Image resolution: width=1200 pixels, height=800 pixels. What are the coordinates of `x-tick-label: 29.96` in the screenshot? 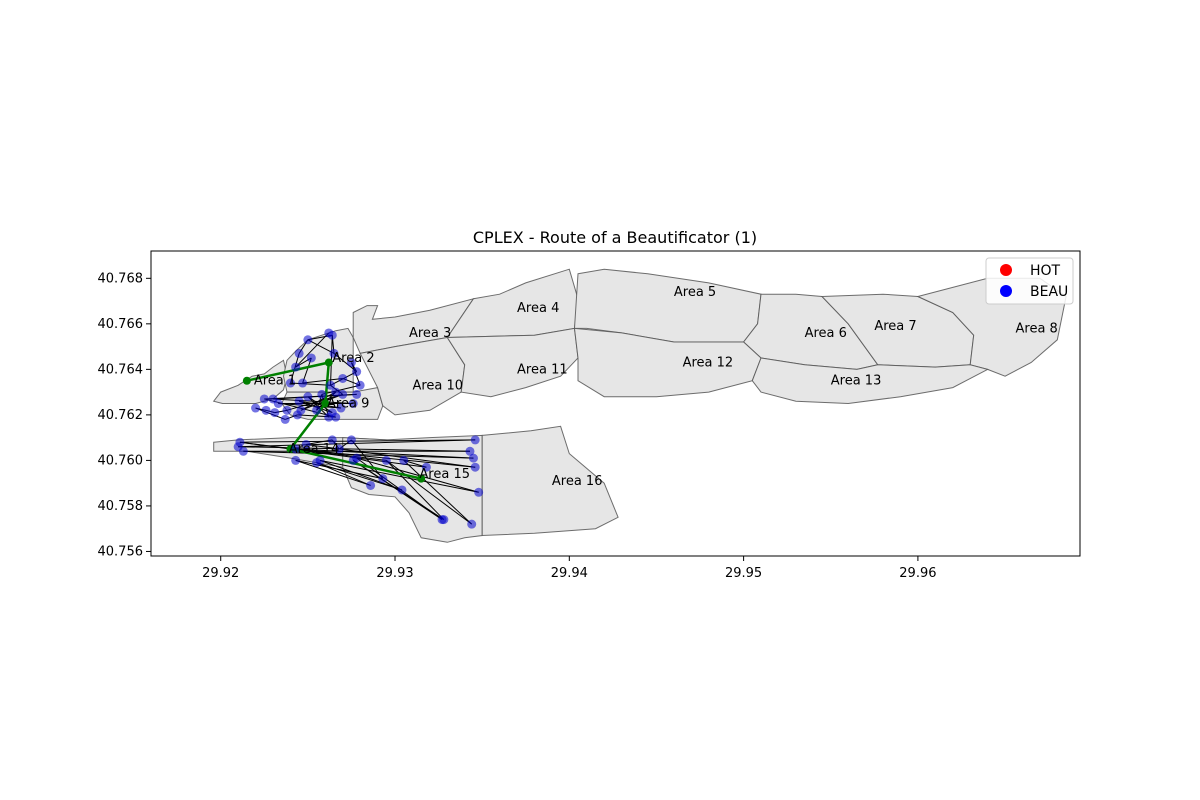 It's located at (917, 573).